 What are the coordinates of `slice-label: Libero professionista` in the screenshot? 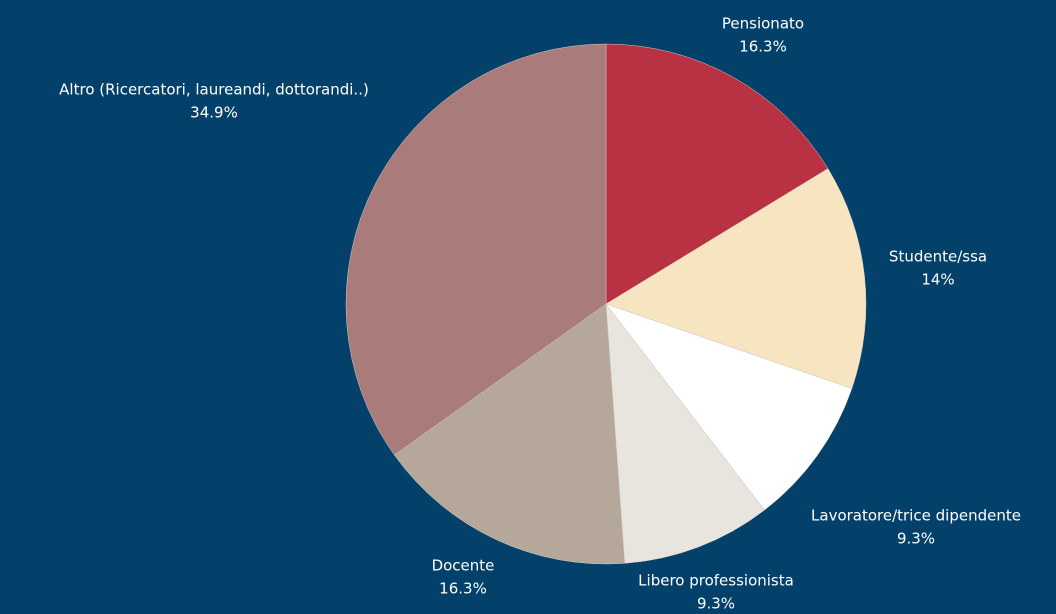 It's located at (716, 581).